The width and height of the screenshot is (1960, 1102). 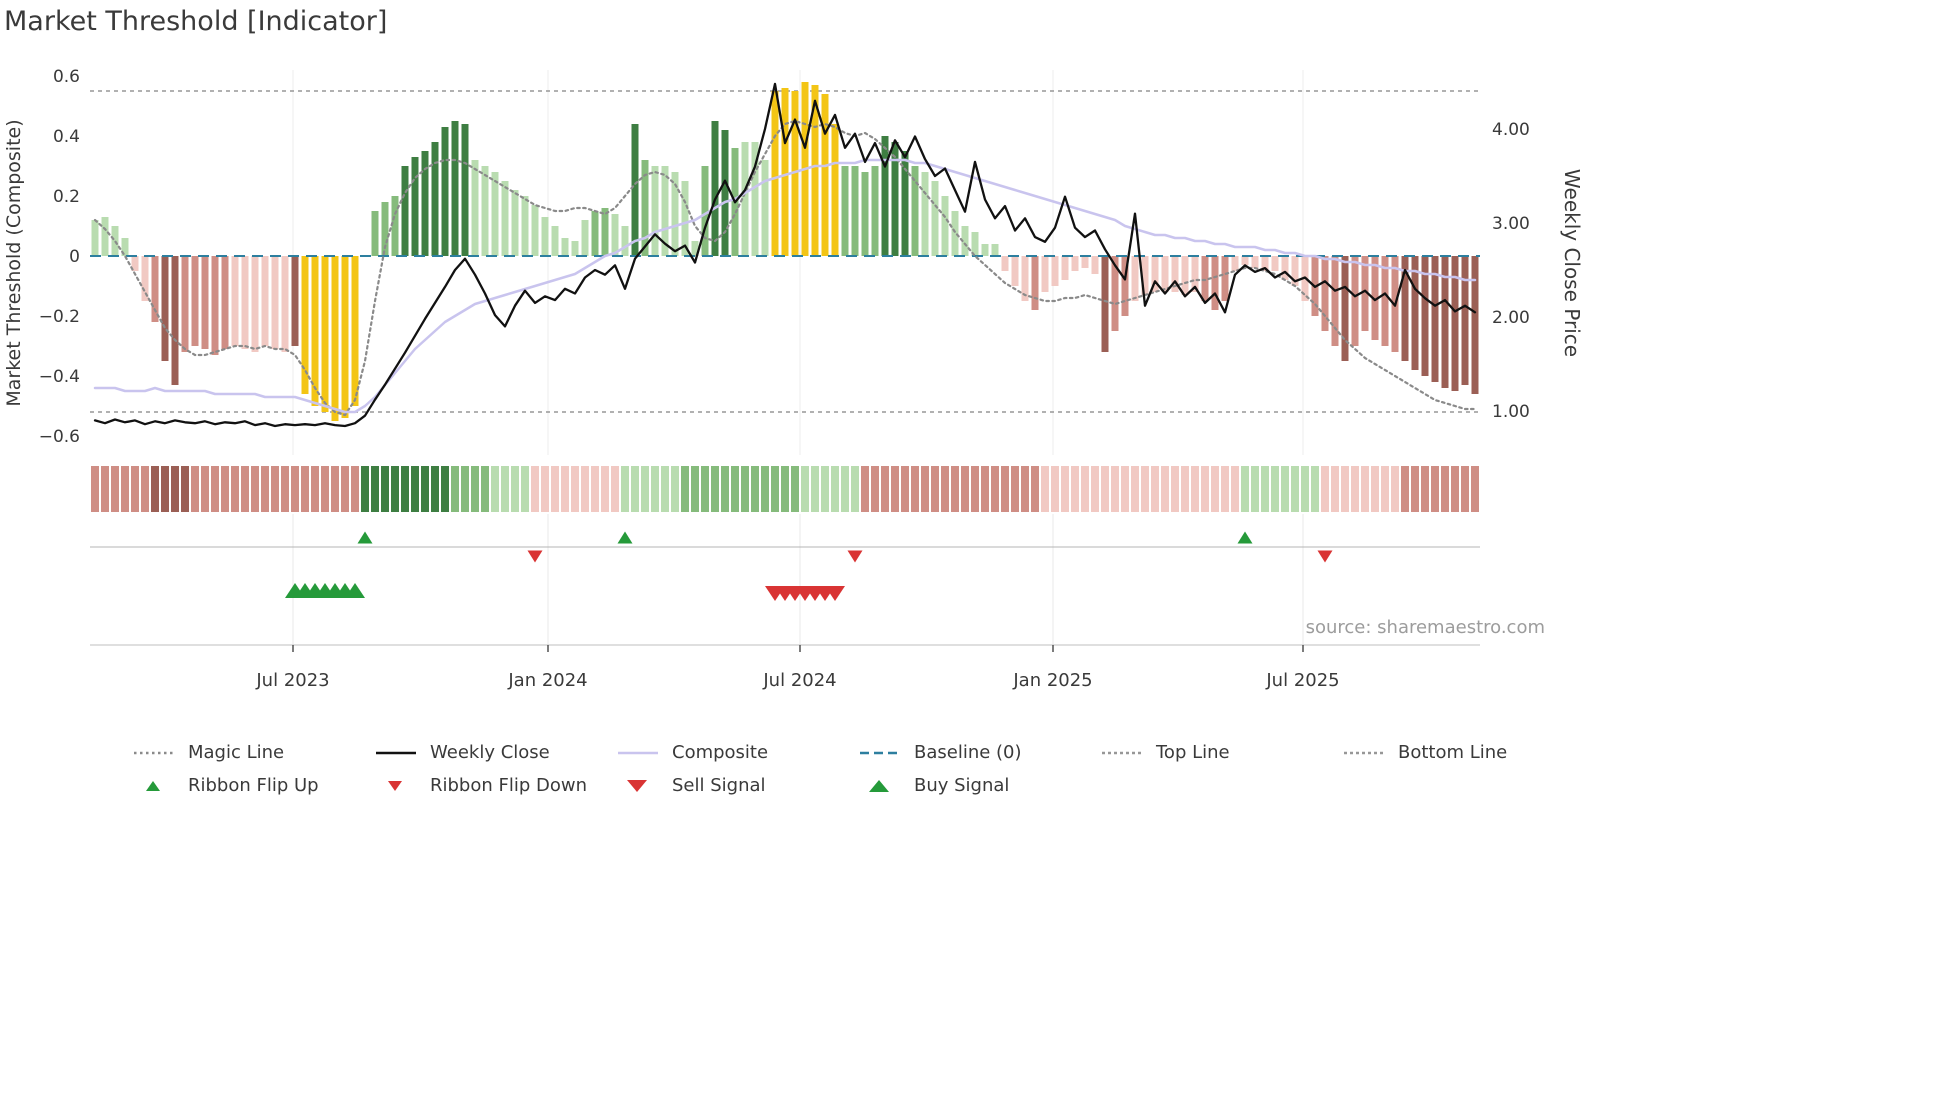 I want to click on left-axis-tick-label: −0.4, so click(x=59, y=377).